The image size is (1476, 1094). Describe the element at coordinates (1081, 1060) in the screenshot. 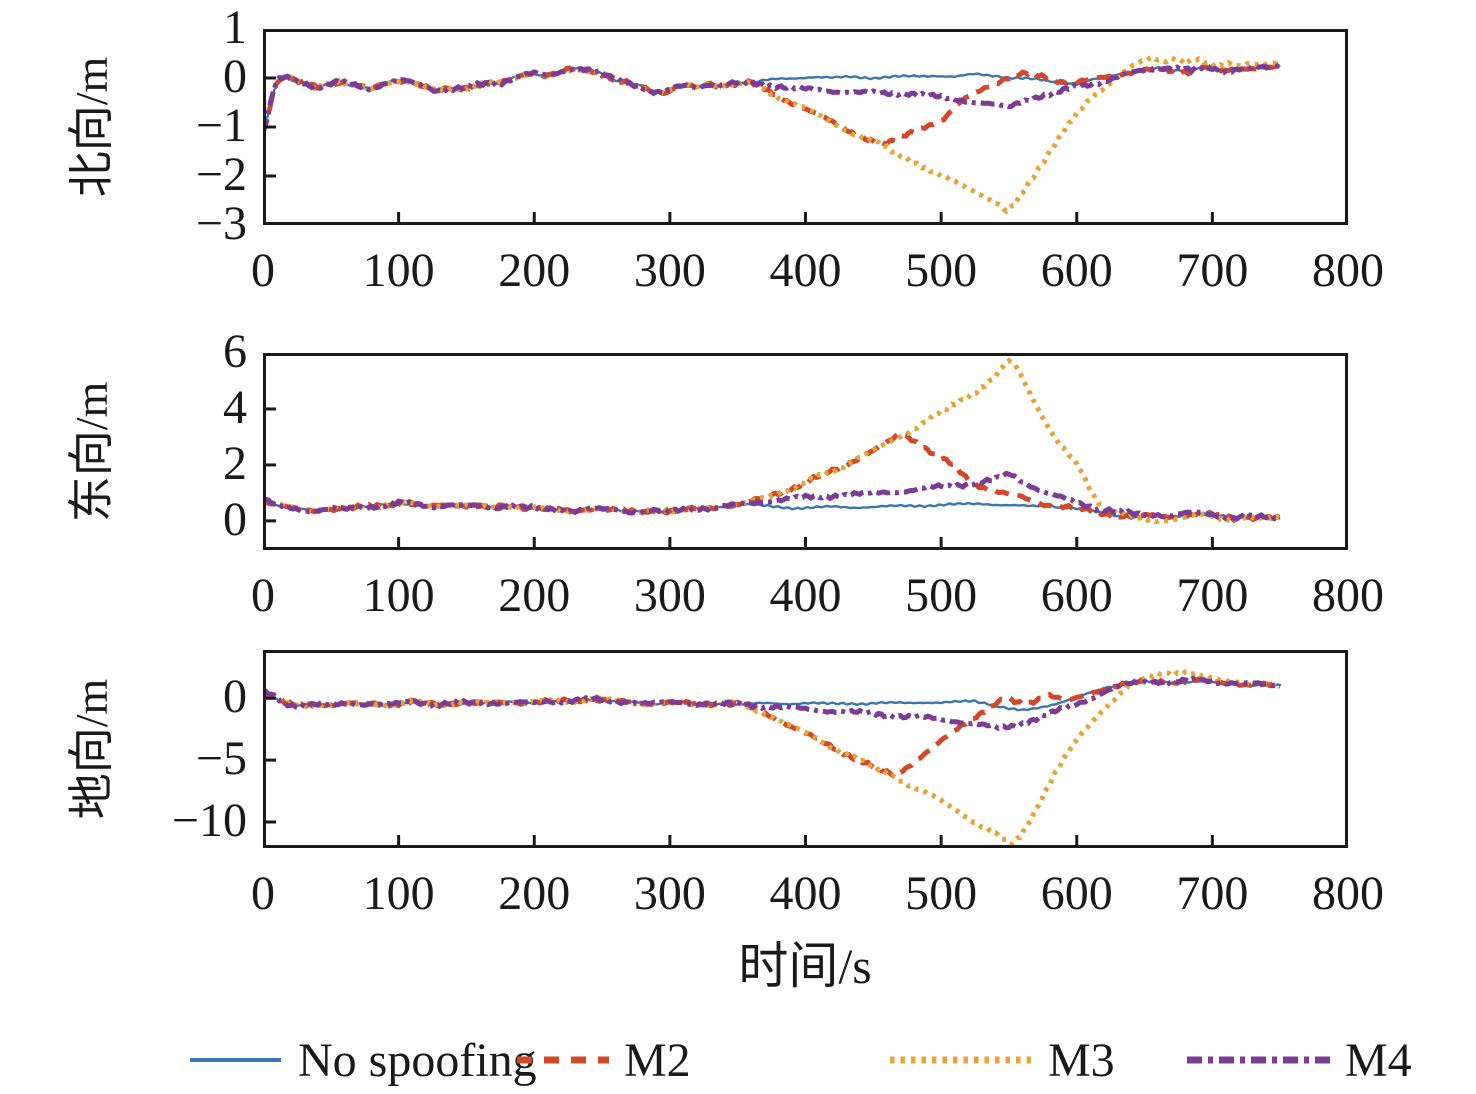

I see `legend-label-m3: M3` at that location.